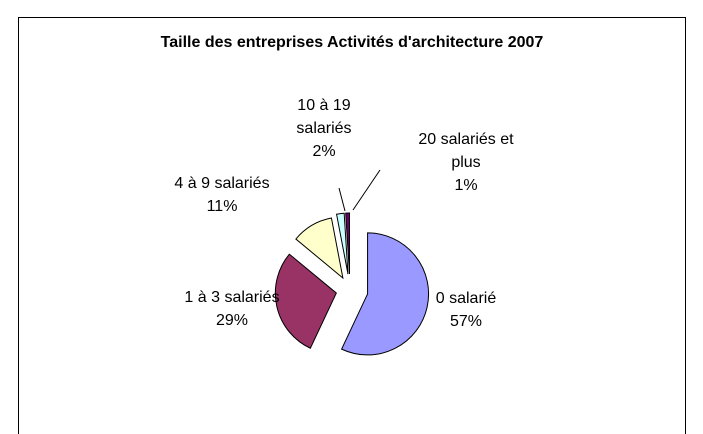 This screenshot has width=703, height=434. Describe the element at coordinates (466, 185) in the screenshot. I see `label-percent: 1%` at that location.